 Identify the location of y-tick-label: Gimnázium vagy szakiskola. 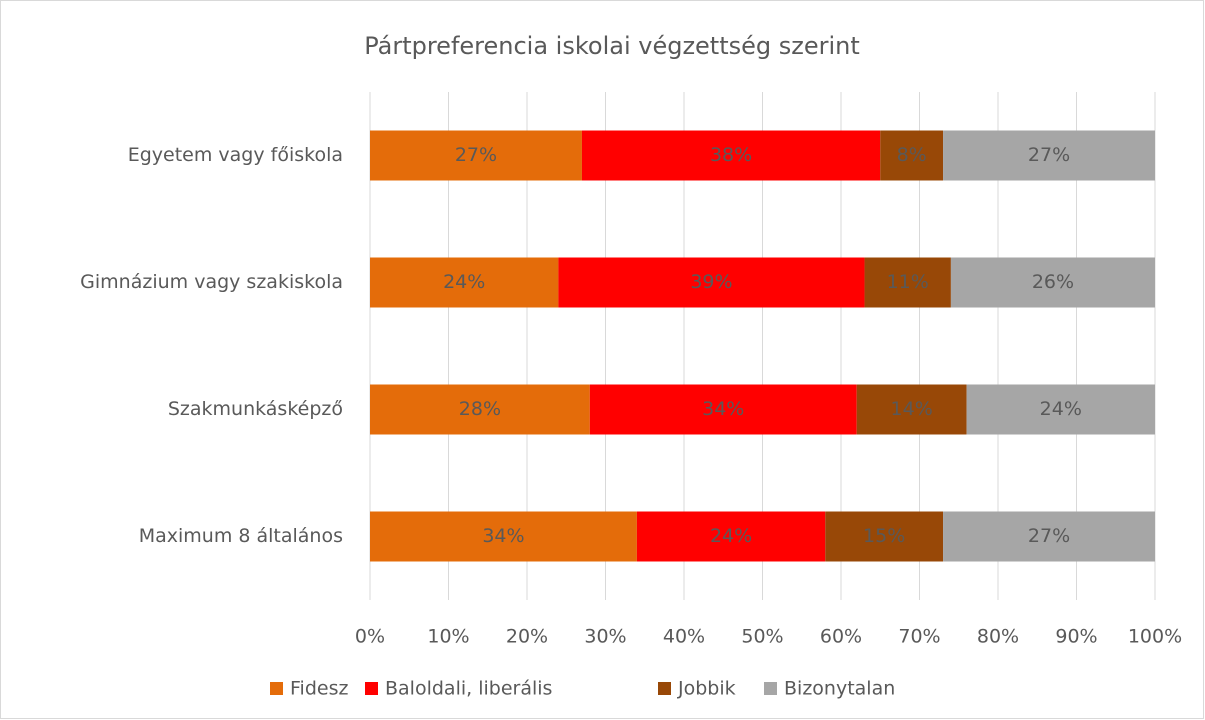
(211, 282).